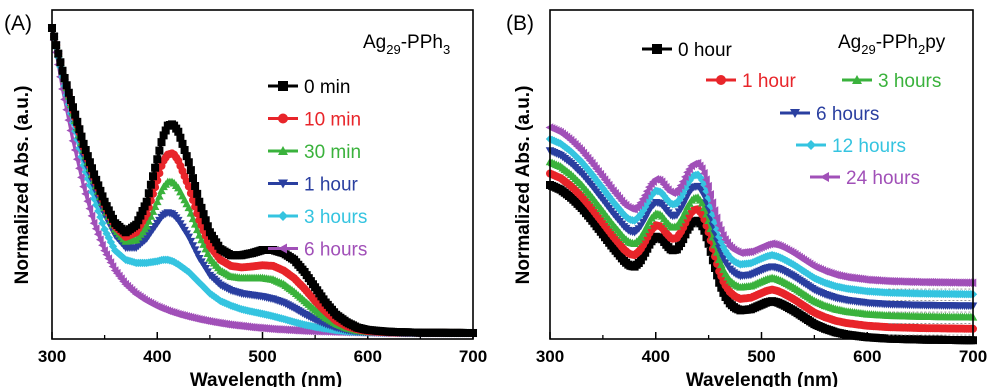 Image resolution: width=989 pixels, height=392 pixels. I want to click on panela-x-tick-label: 300, so click(52, 356).